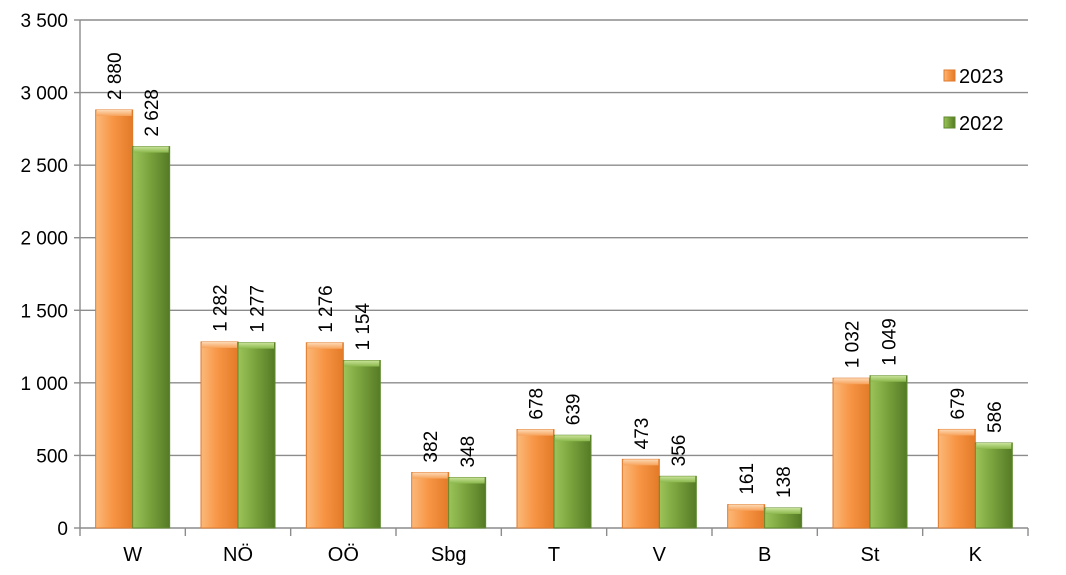 This screenshot has width=1066, height=575. I want to click on legend-item-2022: 2022, so click(973, 124).